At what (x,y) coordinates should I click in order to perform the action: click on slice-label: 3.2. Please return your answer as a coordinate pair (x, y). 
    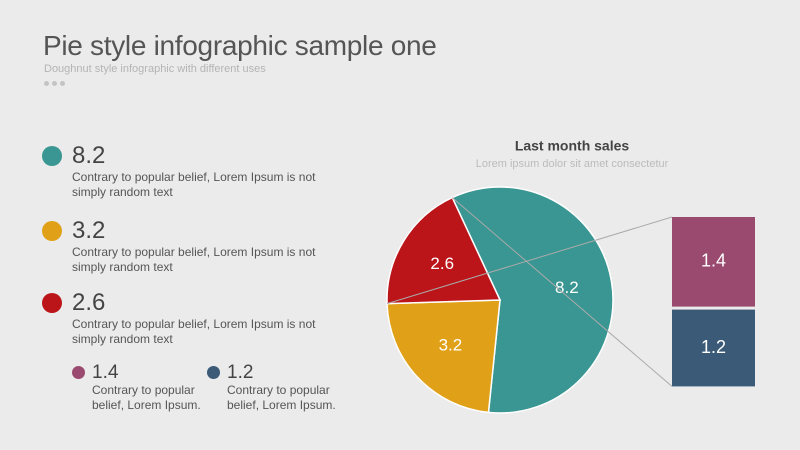
    Looking at the image, I should click on (451, 345).